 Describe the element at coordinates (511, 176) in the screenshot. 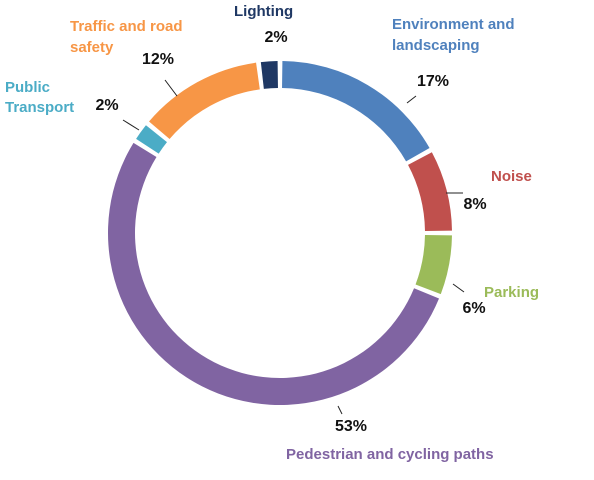

I see `category-label: Noise` at that location.